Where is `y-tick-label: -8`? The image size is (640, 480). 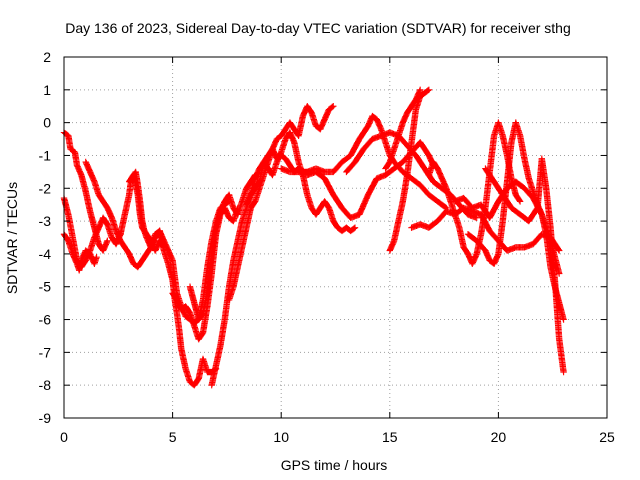 y-tick-label: -8 is located at coordinates (45, 385).